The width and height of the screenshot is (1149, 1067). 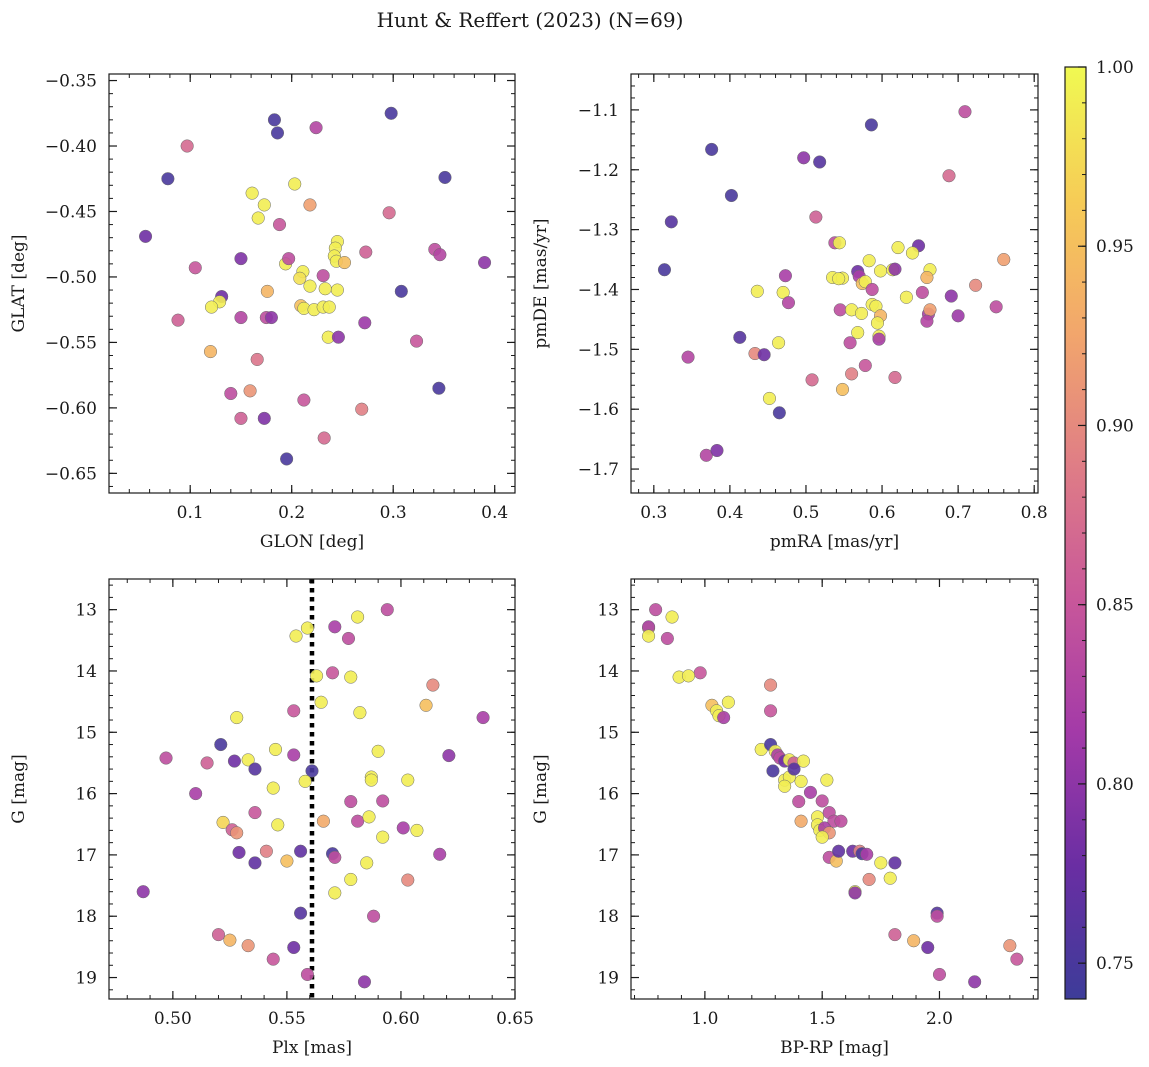 What do you see at coordinates (939, 1019) in the screenshot?
I see `x-tick-label: 2.0` at bounding box center [939, 1019].